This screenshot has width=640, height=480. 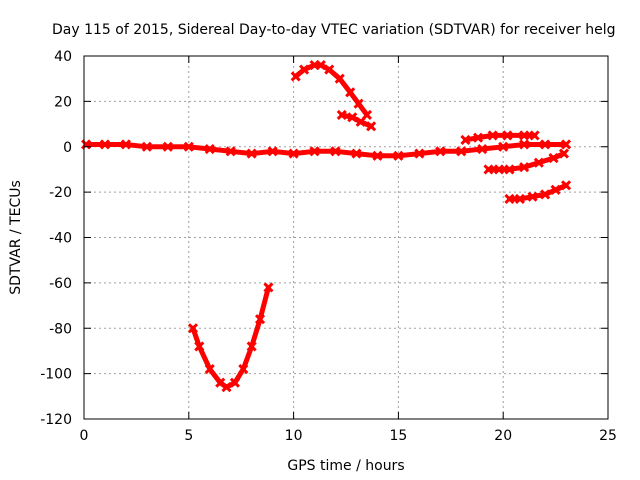 I want to click on y-tick-label: 40, so click(x=63, y=57).